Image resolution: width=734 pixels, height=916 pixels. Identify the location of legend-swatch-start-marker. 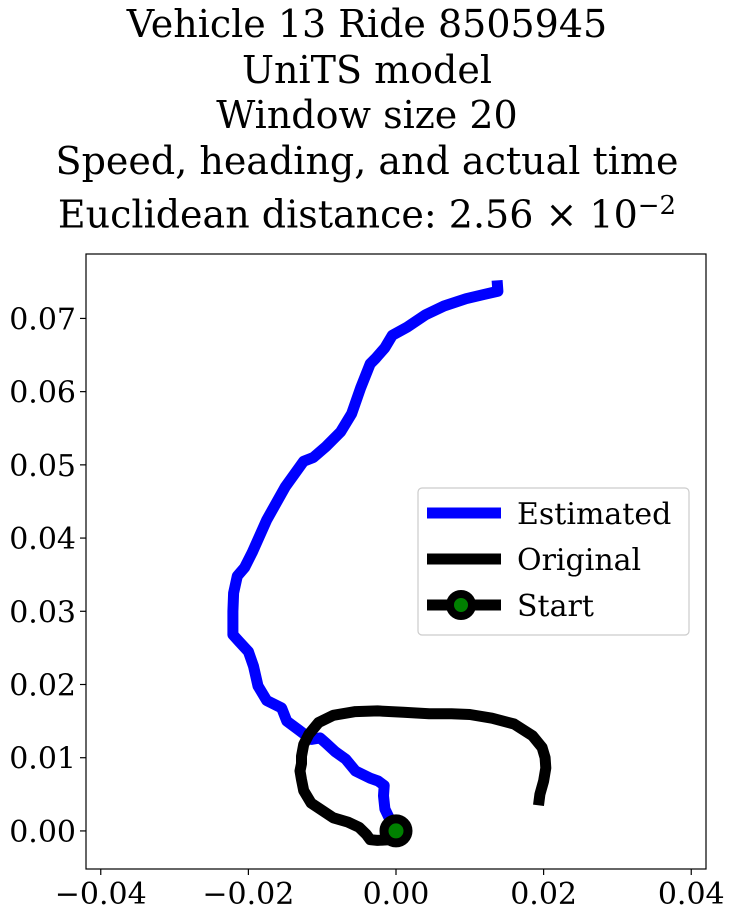
(461, 605).